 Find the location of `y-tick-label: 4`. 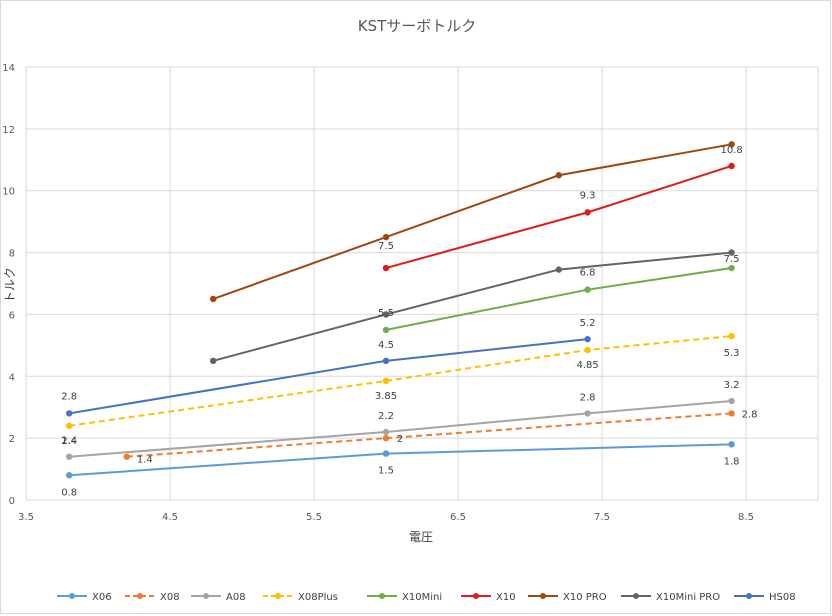

y-tick-label: 4 is located at coordinates (12, 377).